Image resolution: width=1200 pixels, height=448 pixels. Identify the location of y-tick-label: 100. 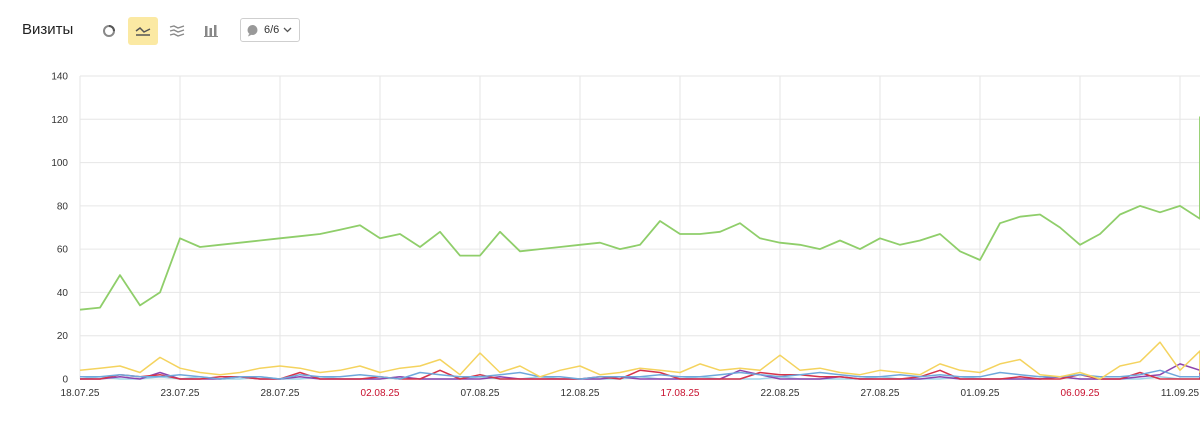
(59, 163).